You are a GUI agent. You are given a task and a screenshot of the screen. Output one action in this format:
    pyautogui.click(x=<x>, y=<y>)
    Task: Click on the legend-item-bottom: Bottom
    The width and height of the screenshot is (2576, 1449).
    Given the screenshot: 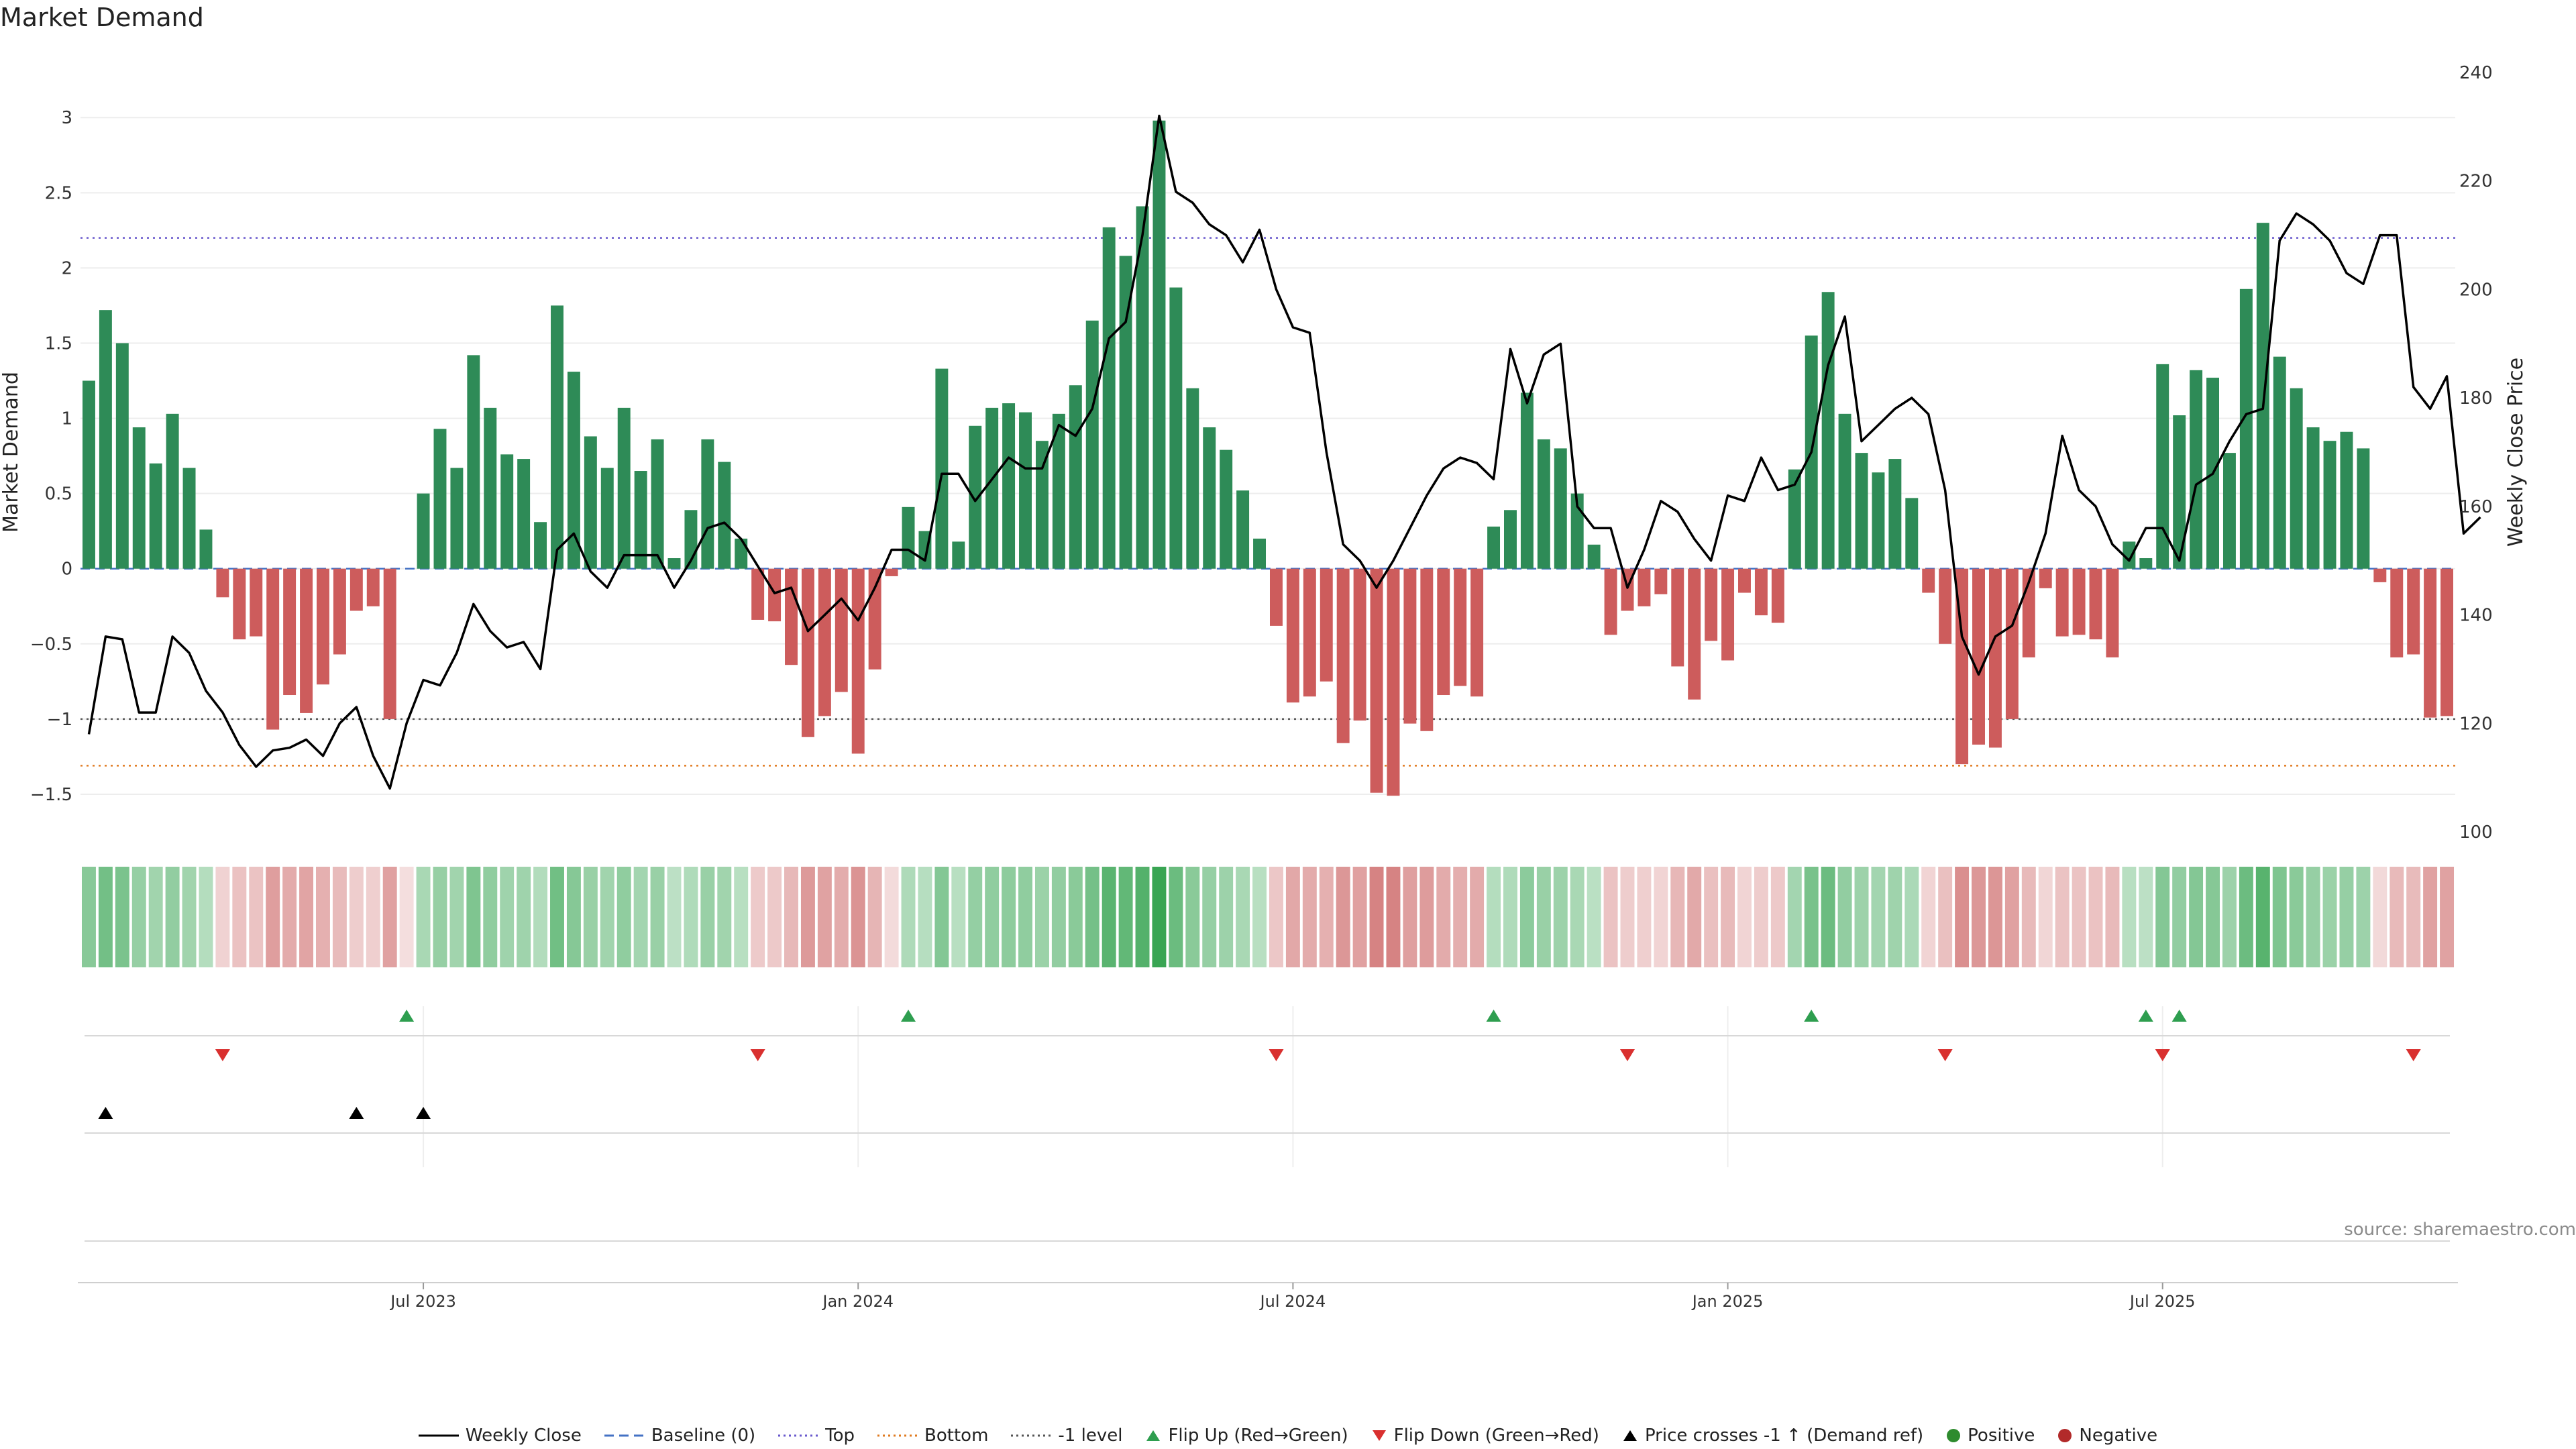 What is the action you would take?
    pyautogui.click(x=932, y=1436)
    